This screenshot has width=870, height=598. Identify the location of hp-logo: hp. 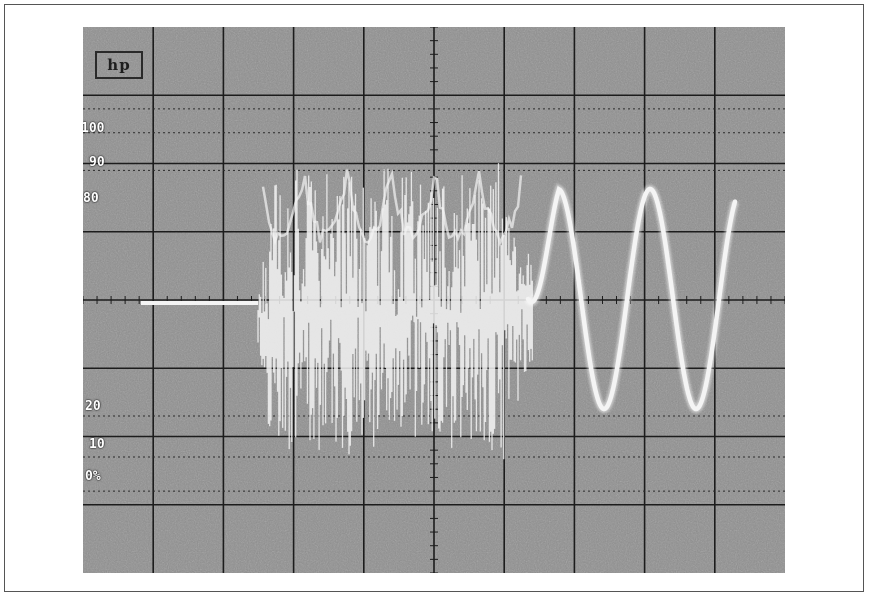
(119, 65).